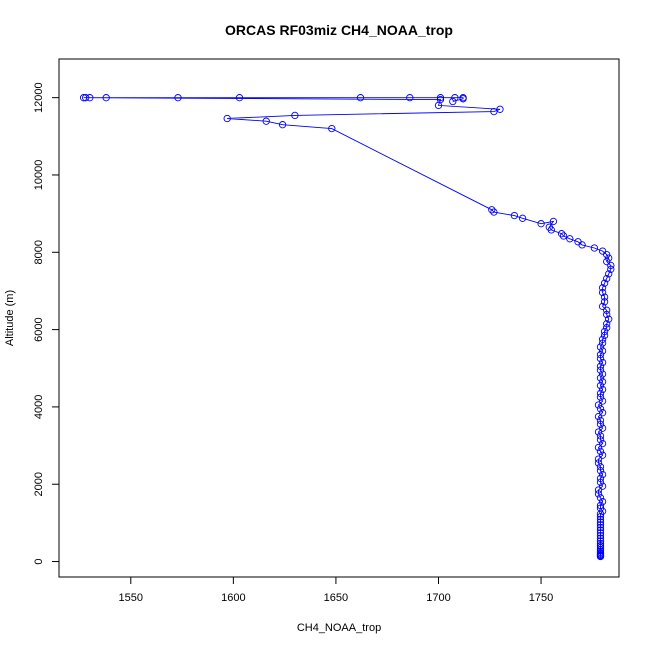  I want to click on y-tick-label: 8000, so click(39, 252).